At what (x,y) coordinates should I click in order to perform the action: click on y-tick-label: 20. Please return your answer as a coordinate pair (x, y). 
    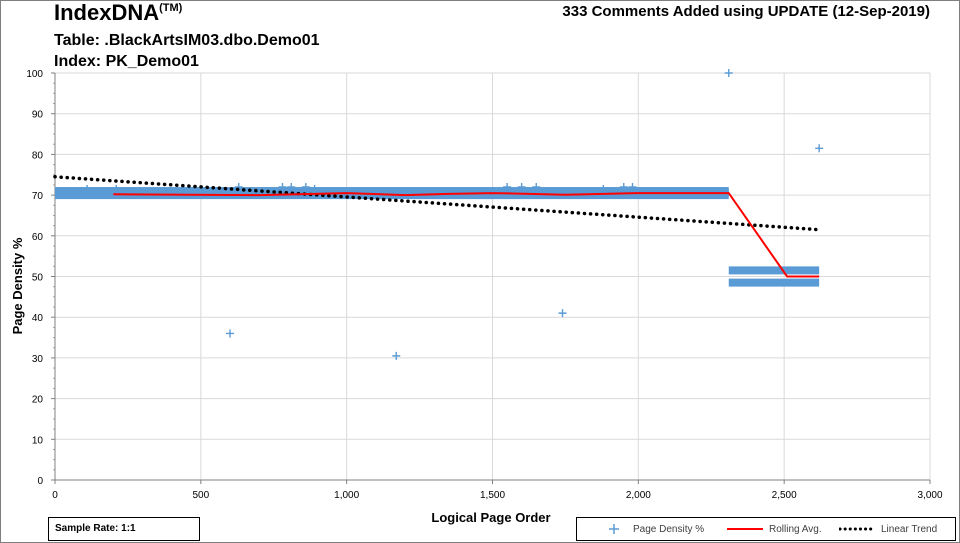
    Looking at the image, I should click on (38, 400).